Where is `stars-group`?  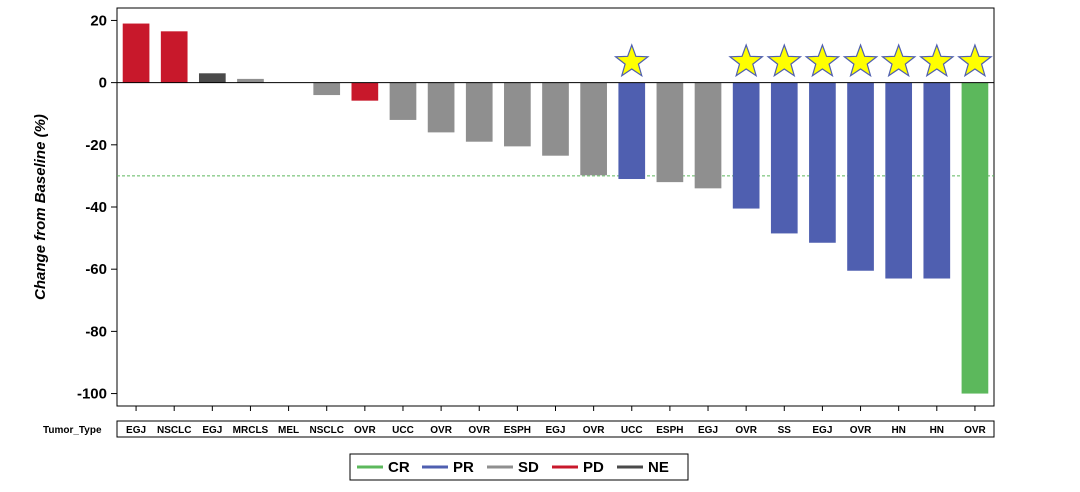
stars-group is located at coordinates (803, 60).